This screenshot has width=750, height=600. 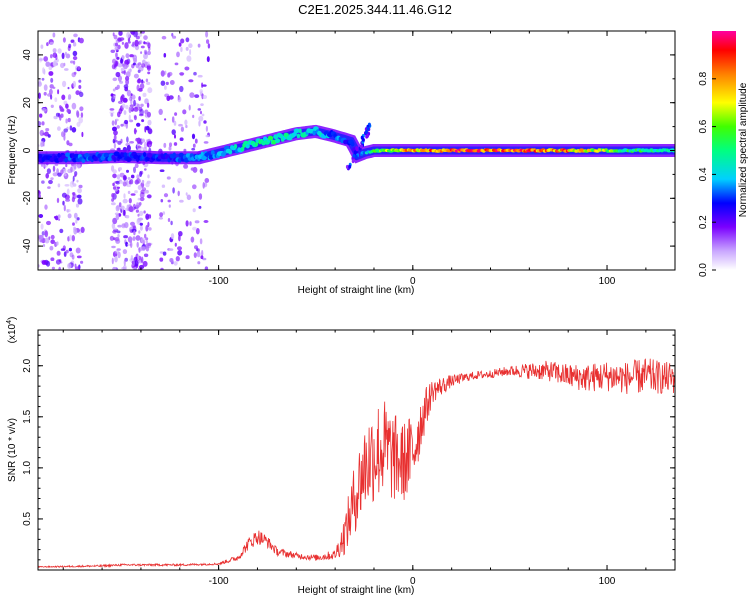 I want to click on x-tick-label: 0, so click(x=413, y=581).